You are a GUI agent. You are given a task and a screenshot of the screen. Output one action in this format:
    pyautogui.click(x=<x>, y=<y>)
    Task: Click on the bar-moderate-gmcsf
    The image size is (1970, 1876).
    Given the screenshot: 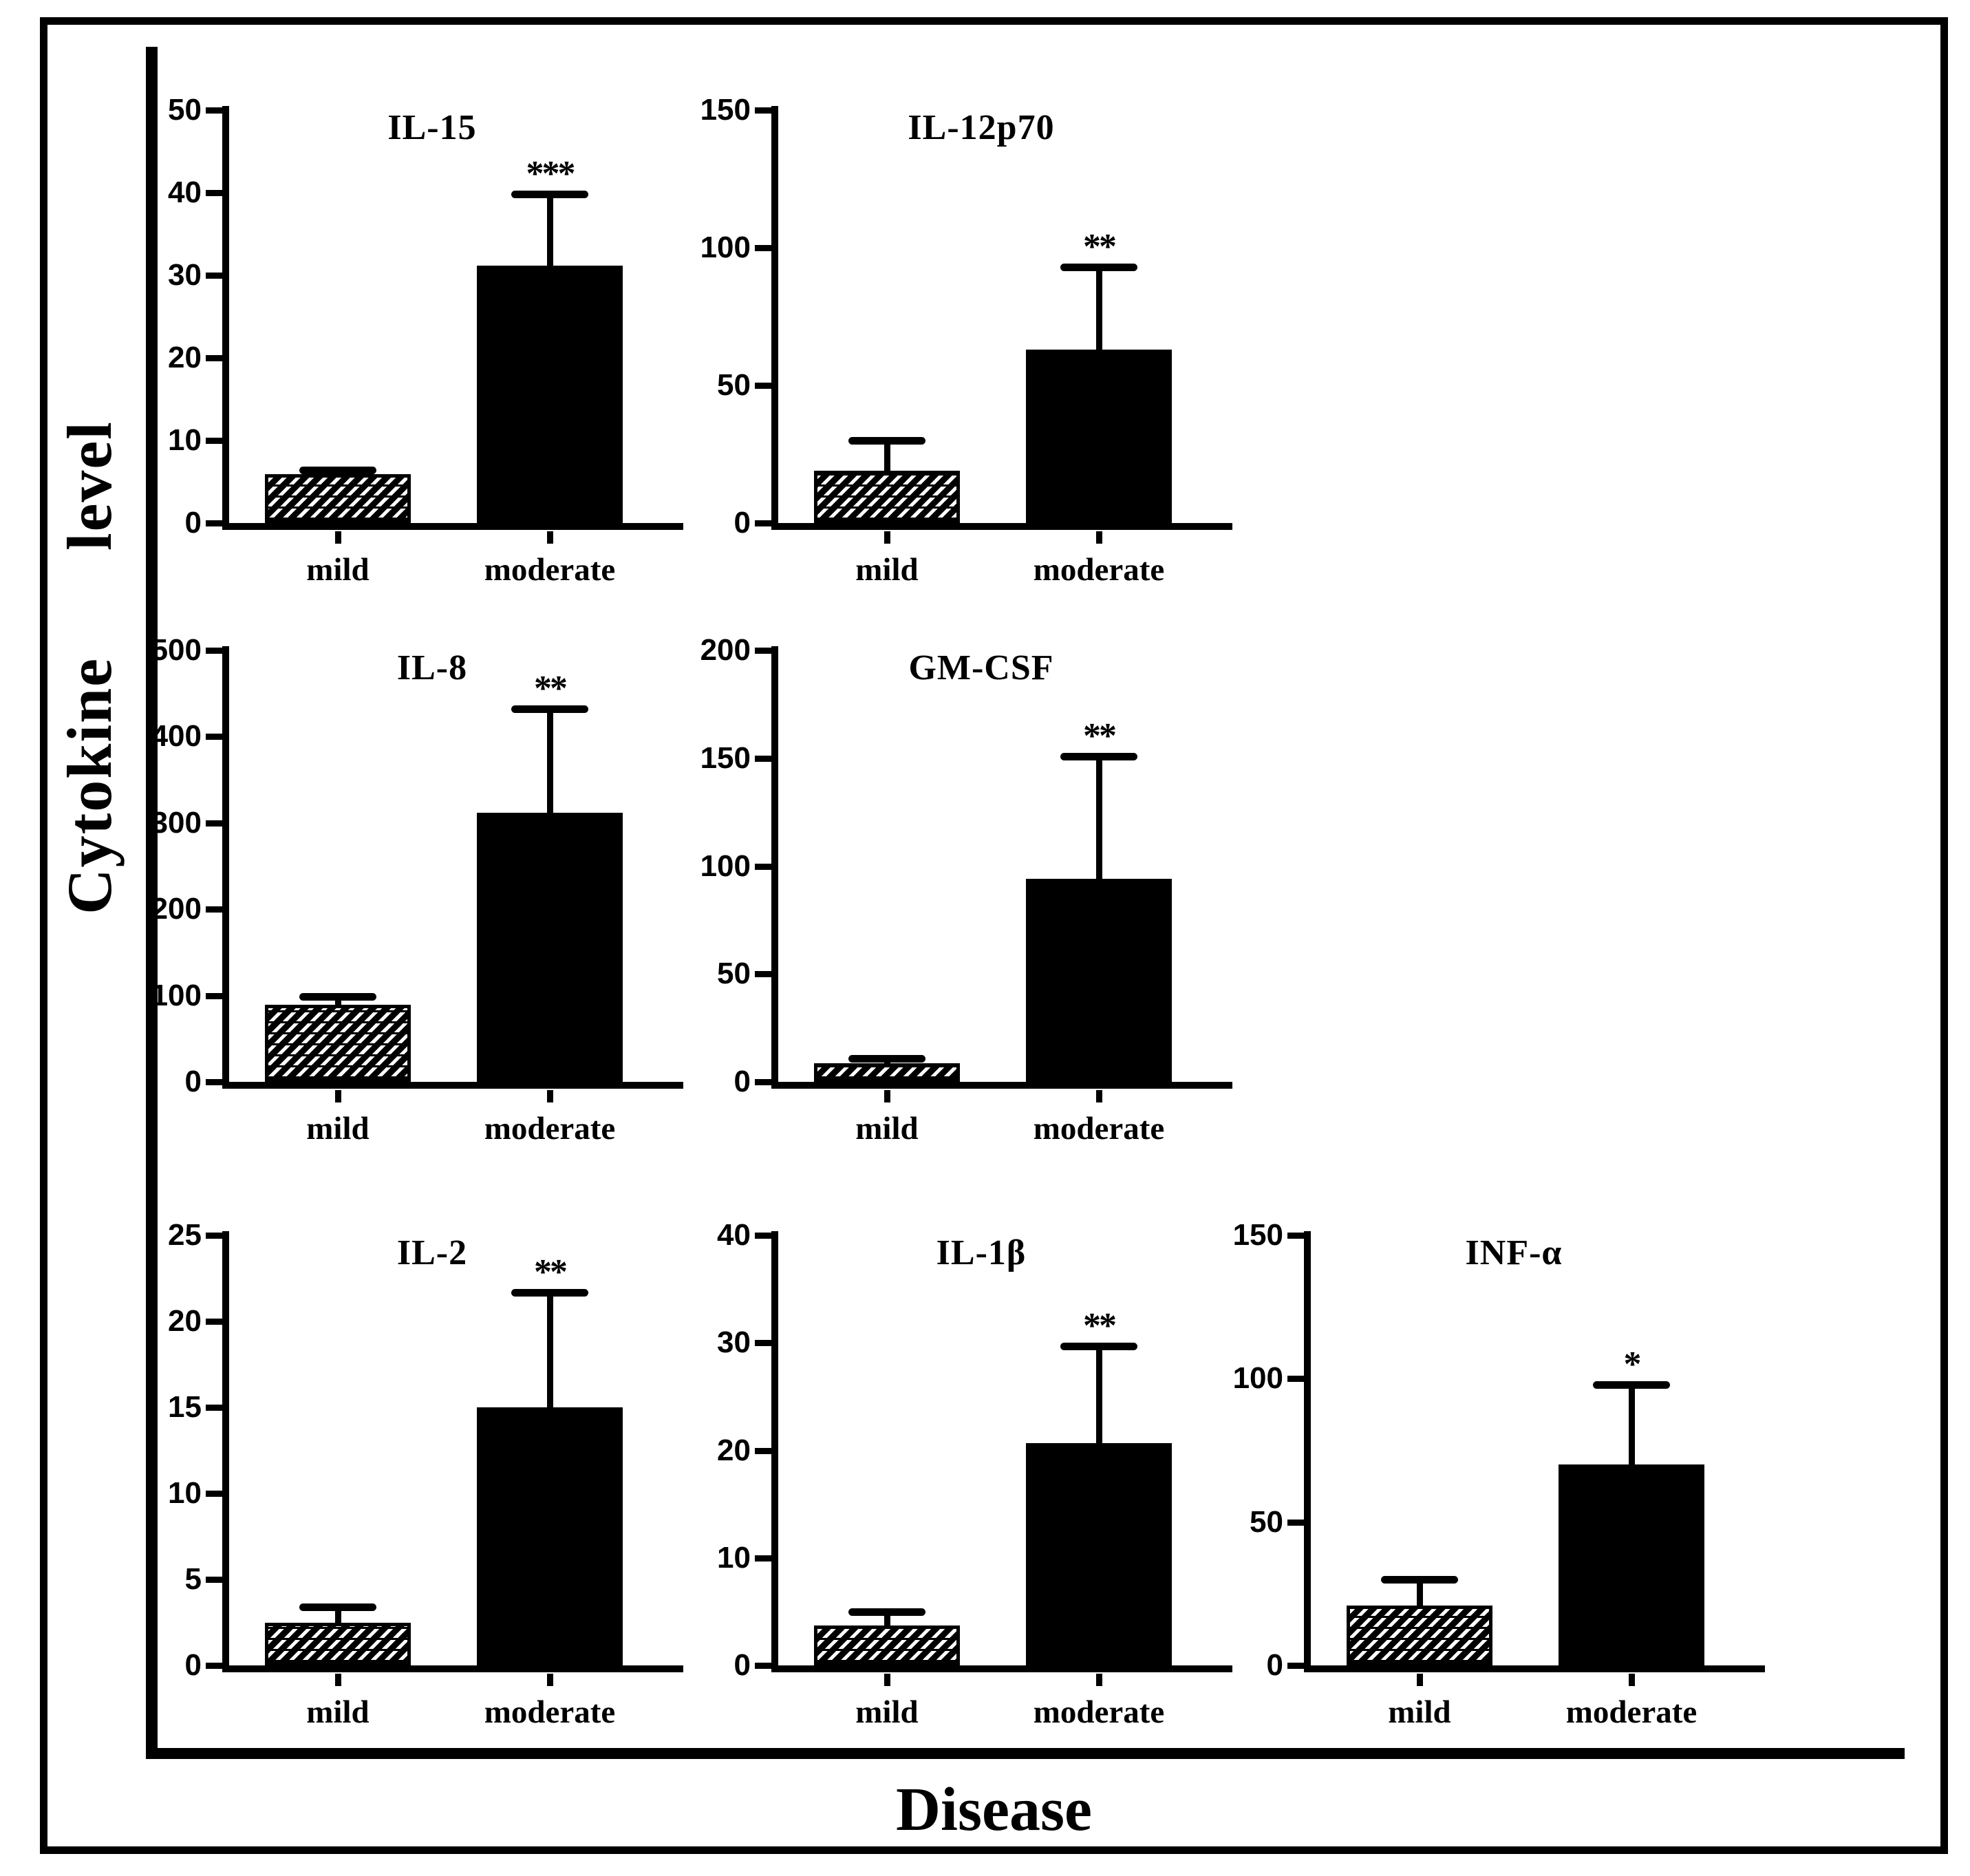 What is the action you would take?
    pyautogui.click(x=1099, y=980)
    